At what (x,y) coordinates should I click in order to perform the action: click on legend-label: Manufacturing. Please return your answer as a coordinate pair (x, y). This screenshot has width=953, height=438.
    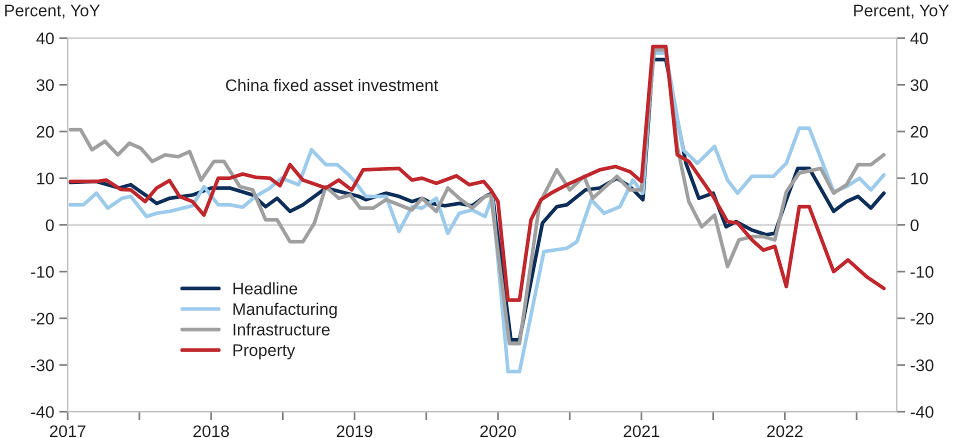
    Looking at the image, I should click on (285, 310).